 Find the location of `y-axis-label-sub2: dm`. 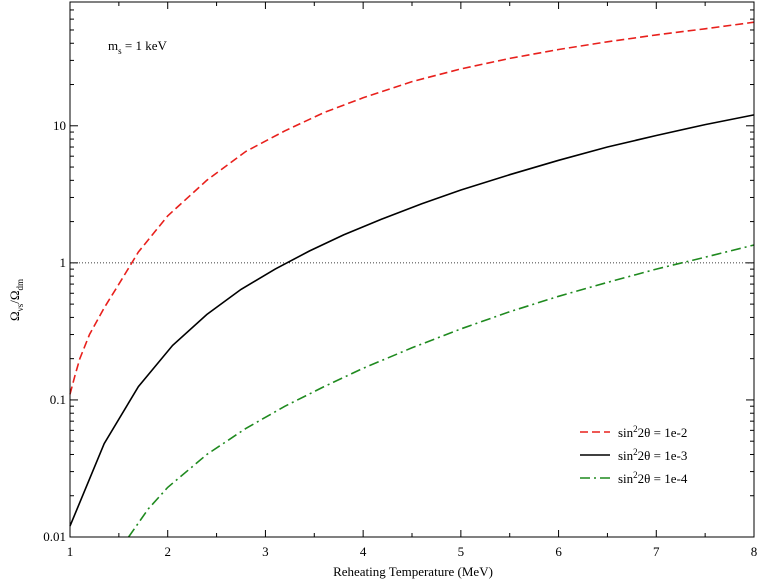

y-axis-label-sub2: dm is located at coordinates (20, 285).